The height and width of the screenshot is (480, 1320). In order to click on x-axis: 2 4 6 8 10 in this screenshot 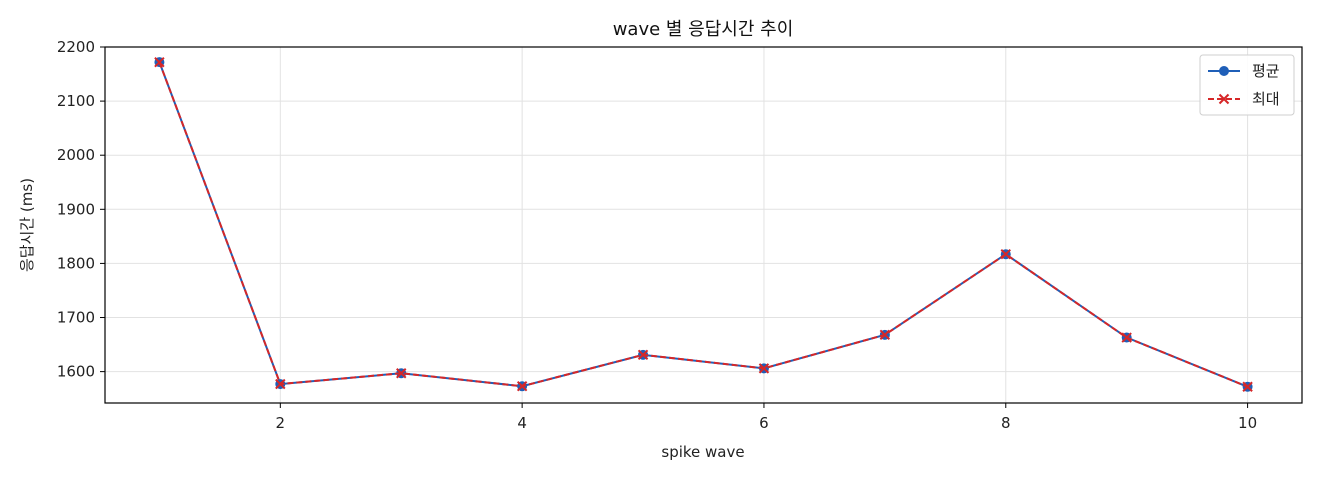, I will do `click(766, 417)`.